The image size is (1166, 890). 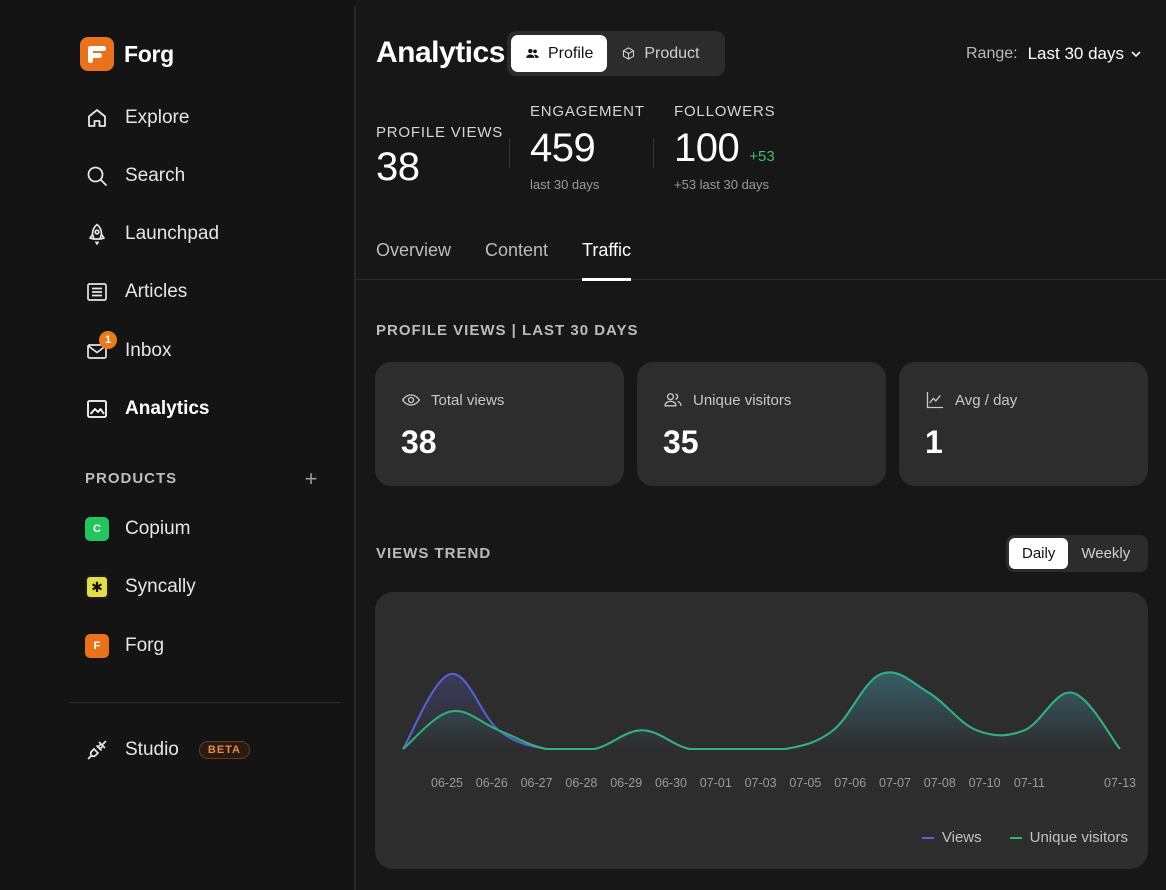 I want to click on stat-divider, so click(x=509, y=153).